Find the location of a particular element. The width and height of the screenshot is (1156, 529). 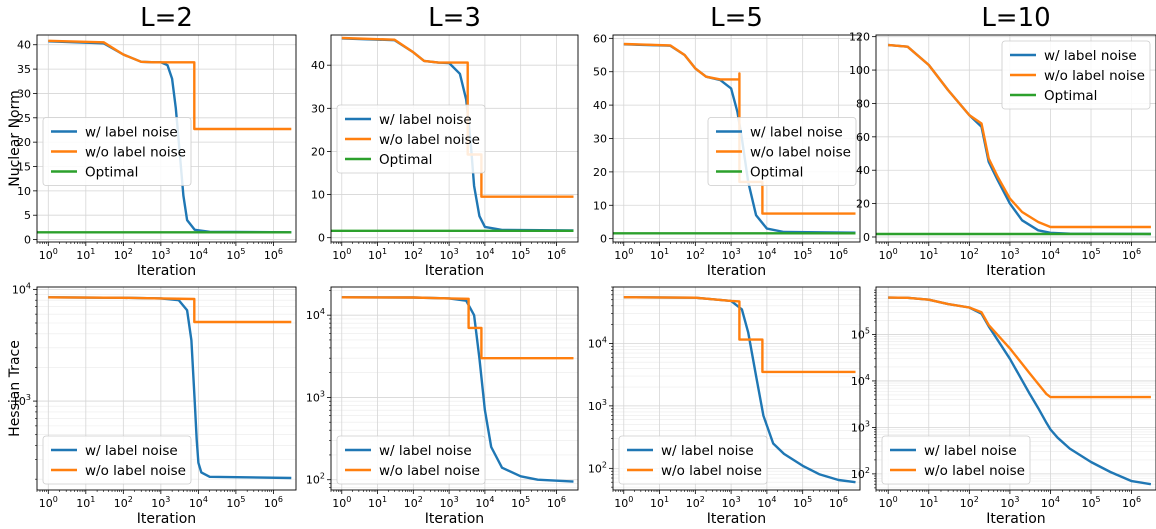

y-tick-label: 25 is located at coordinates (24, 118).